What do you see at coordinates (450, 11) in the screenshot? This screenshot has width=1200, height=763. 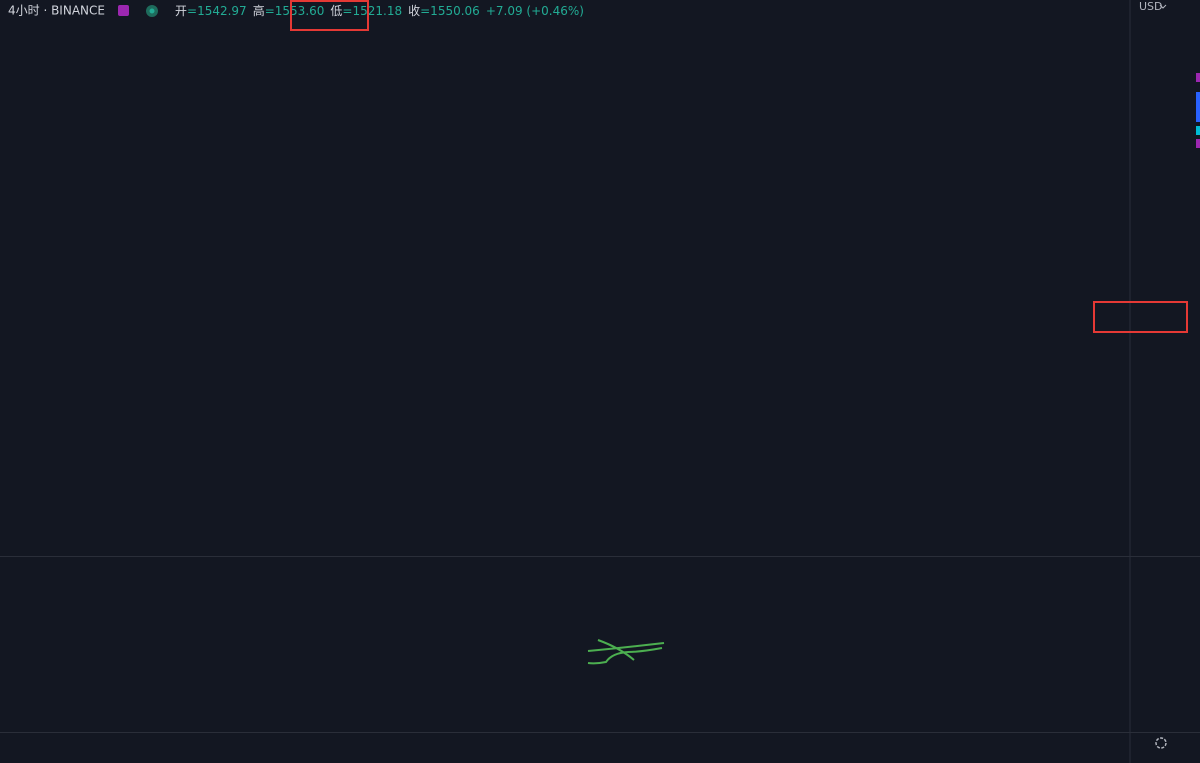 I see `field-value: =1550.06` at bounding box center [450, 11].